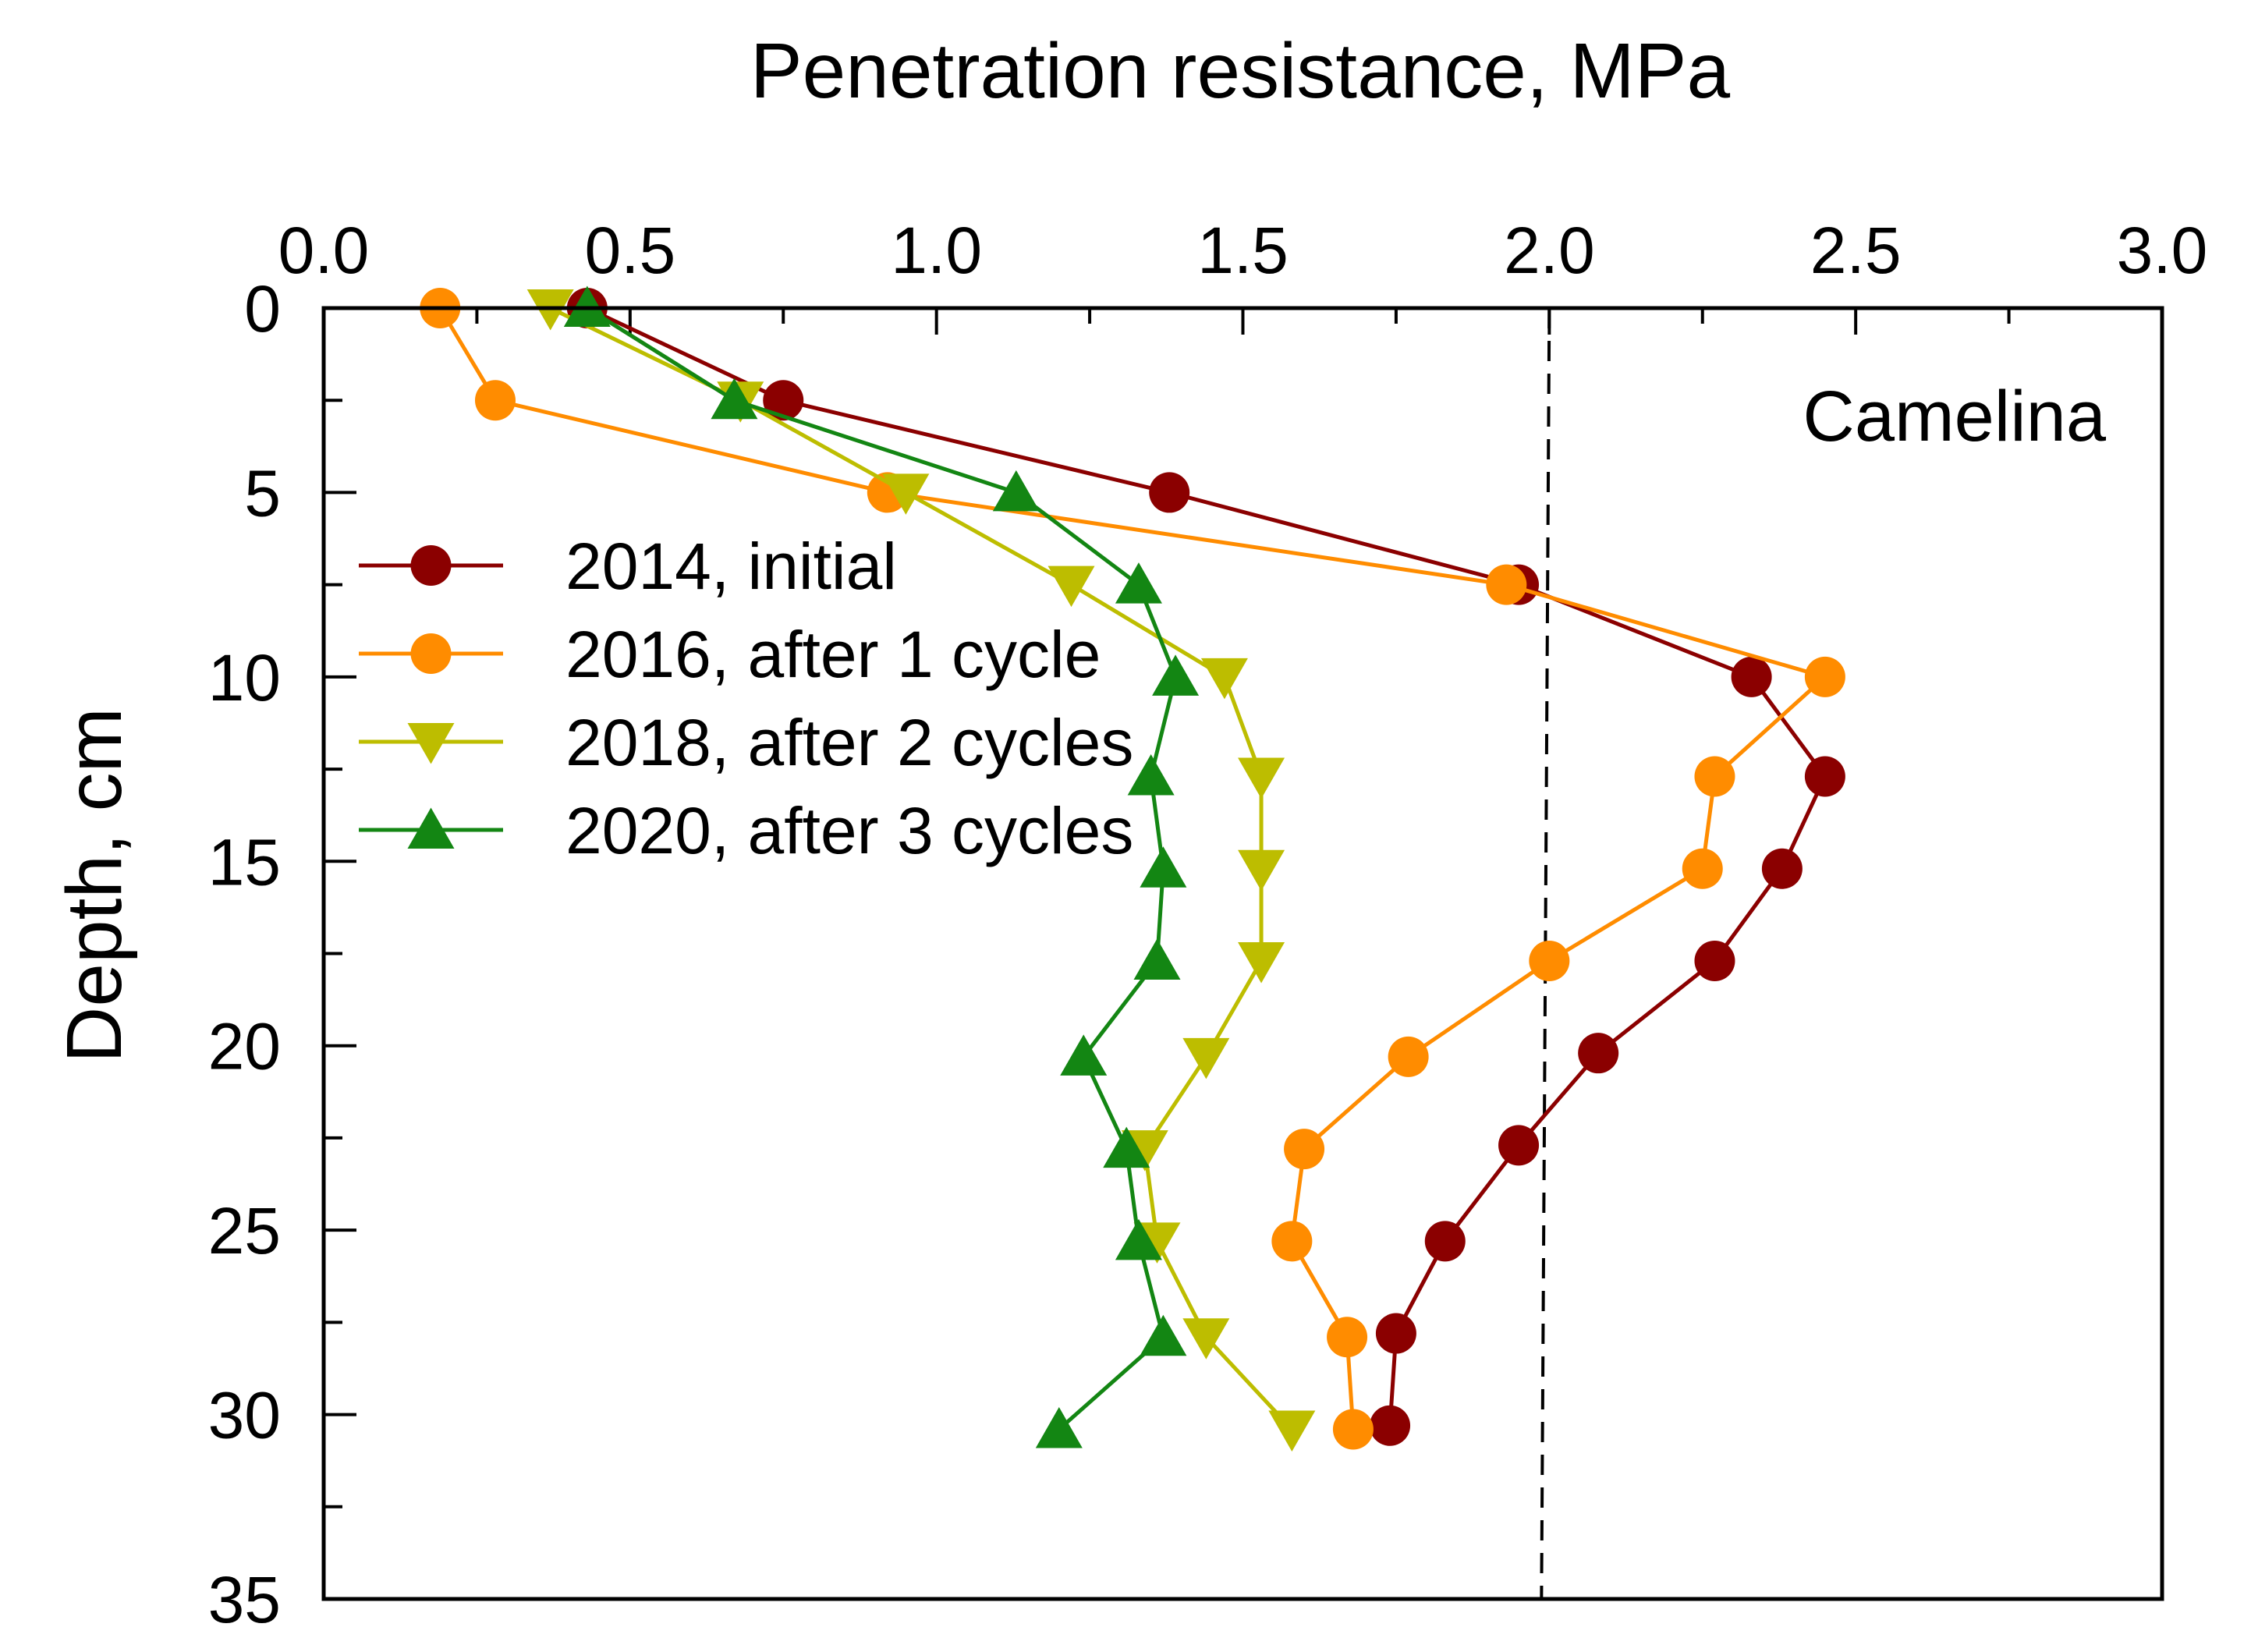 The image size is (2251, 1652). What do you see at coordinates (1549, 250) in the screenshot?
I see `x-tick-label: 2.0` at bounding box center [1549, 250].